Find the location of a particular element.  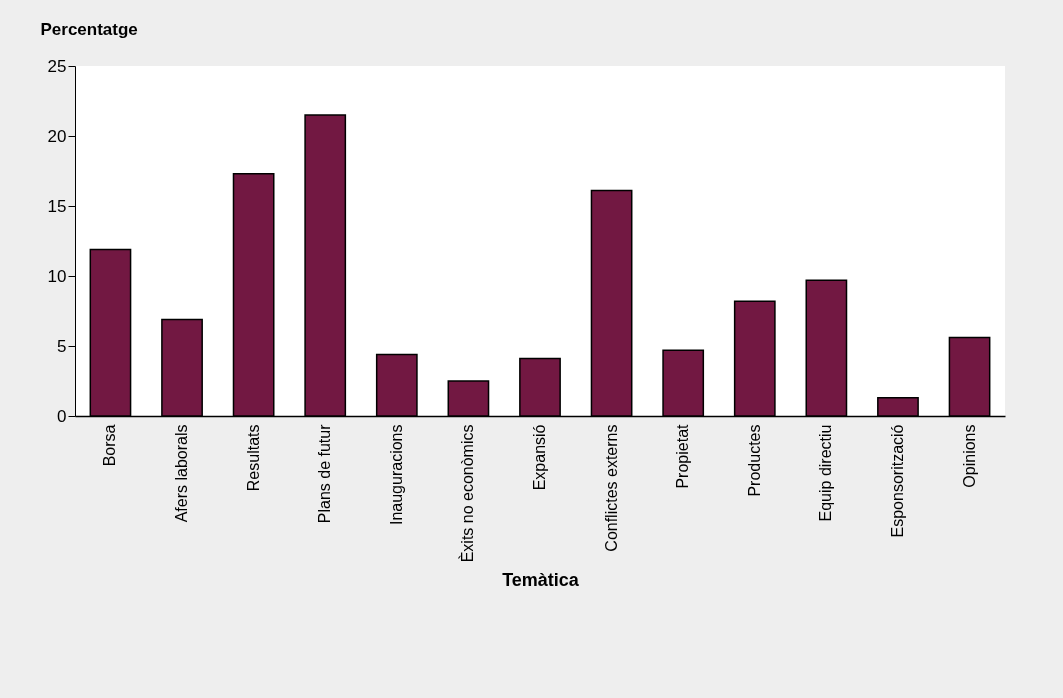

x-tick-label: Conflictes externs is located at coordinates (611, 488).